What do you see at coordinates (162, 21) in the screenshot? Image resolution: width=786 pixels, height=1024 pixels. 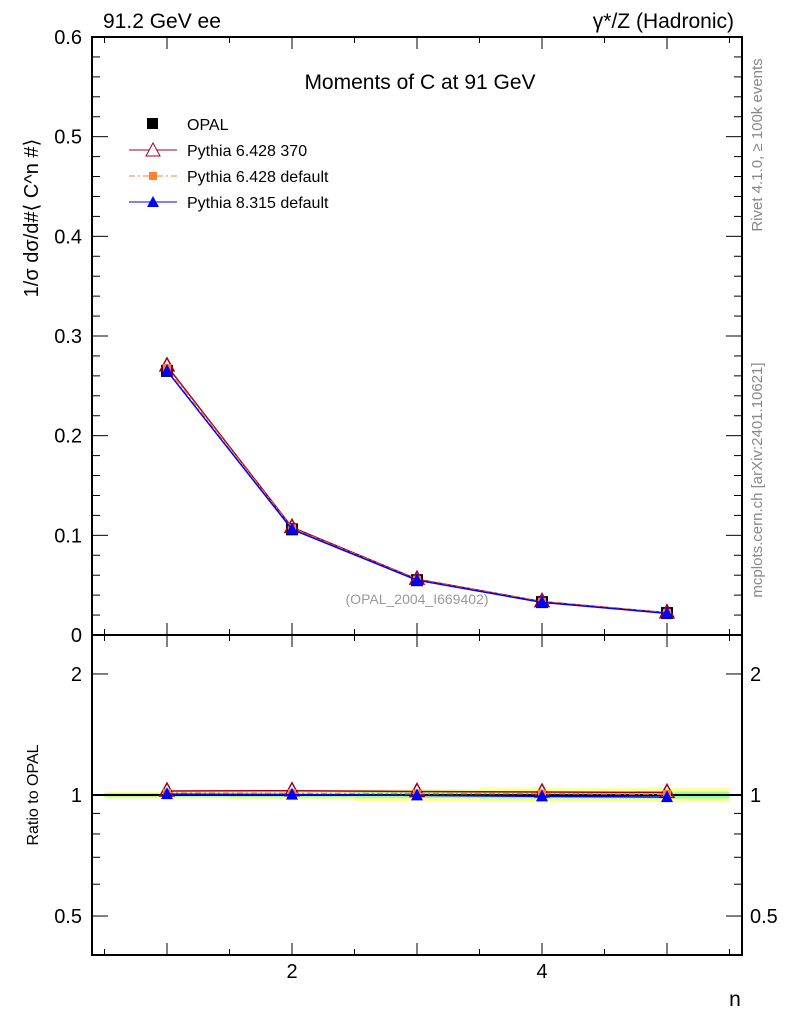 I see `header-left: 91.2 GeV ee` at bounding box center [162, 21].